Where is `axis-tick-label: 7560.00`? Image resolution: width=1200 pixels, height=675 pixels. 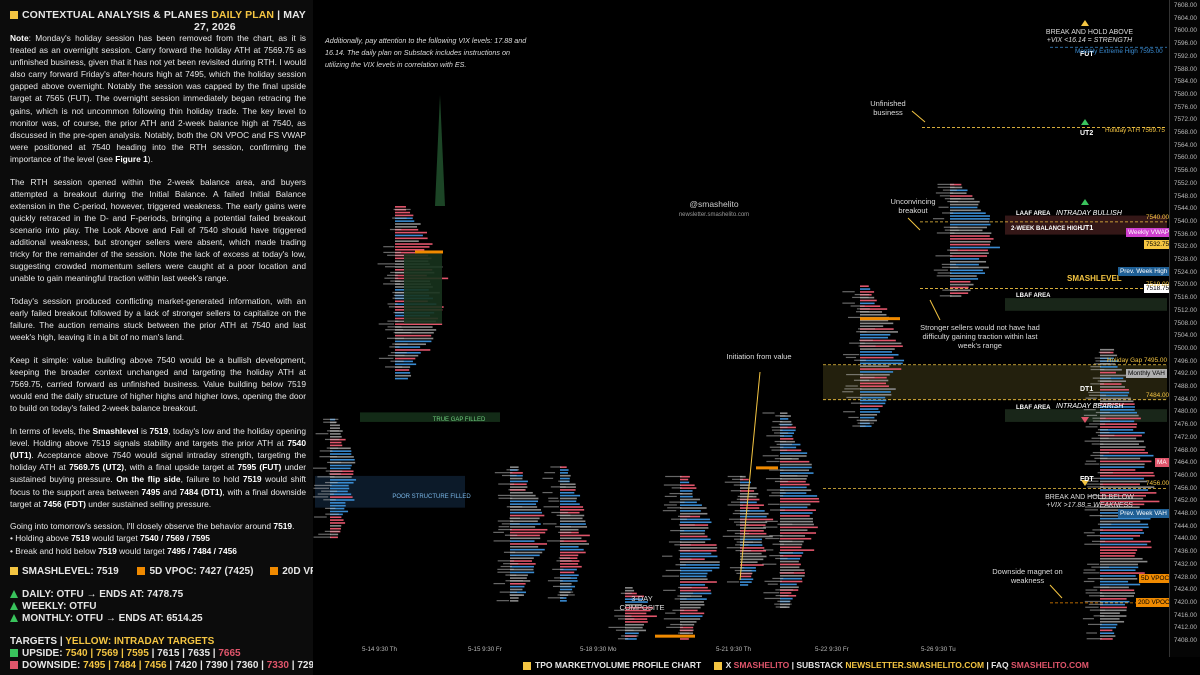
axis-tick-label: 7560.00 is located at coordinates (1185, 158).